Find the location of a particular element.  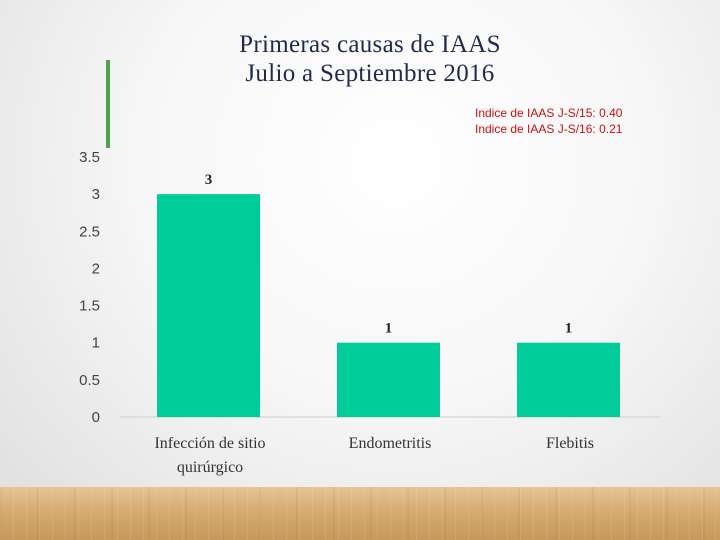

y-tick-label: 2.5 is located at coordinates (89, 231).